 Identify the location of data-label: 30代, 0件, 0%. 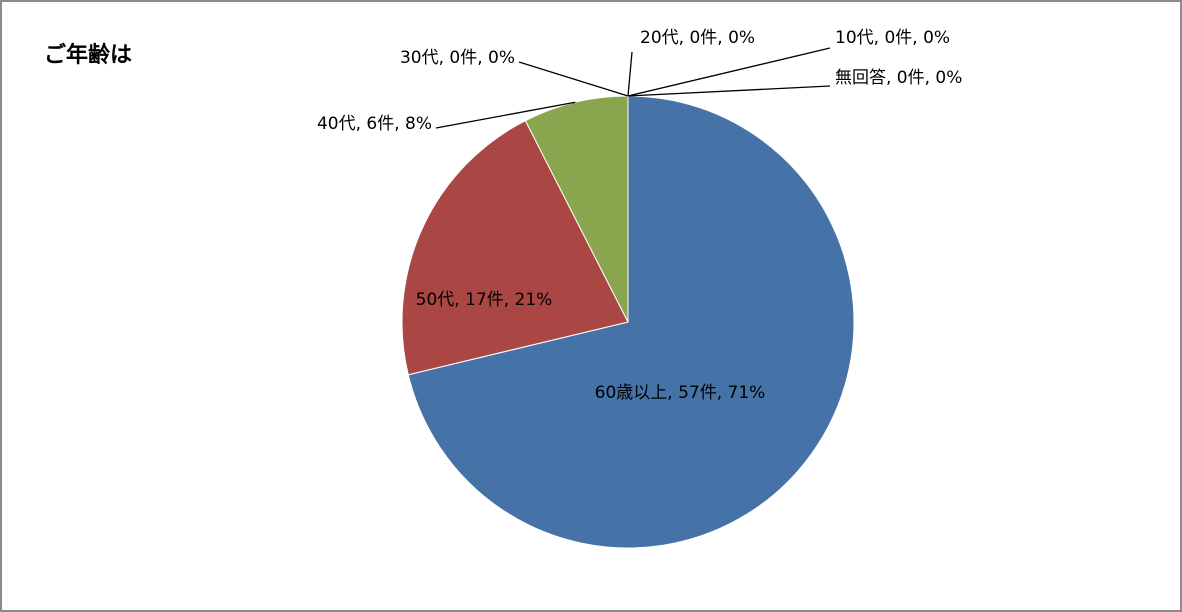
(457, 58).